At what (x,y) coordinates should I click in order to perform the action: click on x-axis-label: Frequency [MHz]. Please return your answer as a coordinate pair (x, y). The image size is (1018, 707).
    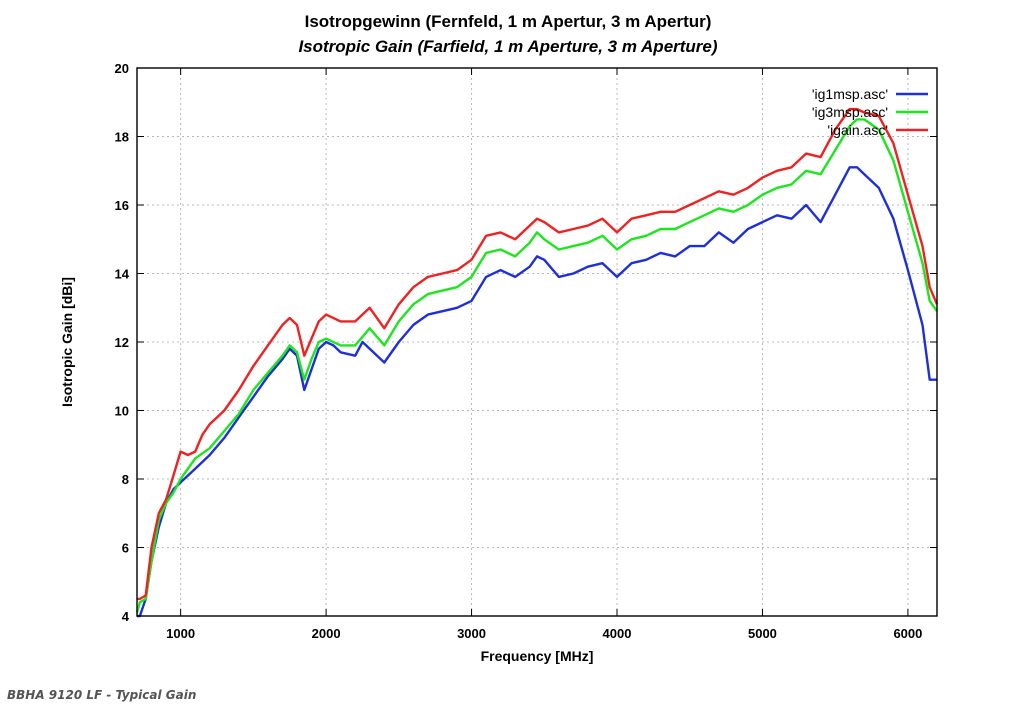
    Looking at the image, I should click on (537, 656).